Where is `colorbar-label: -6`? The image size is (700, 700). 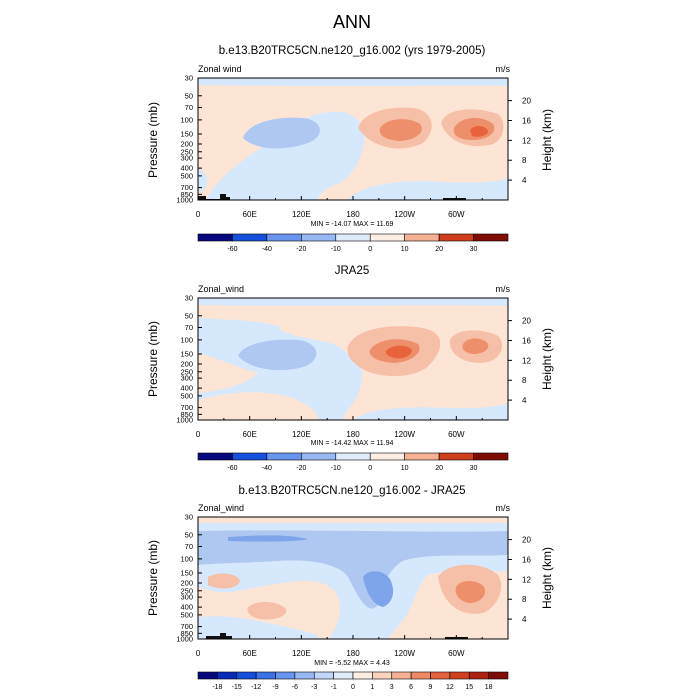
colorbar-label: -6 is located at coordinates (295, 687).